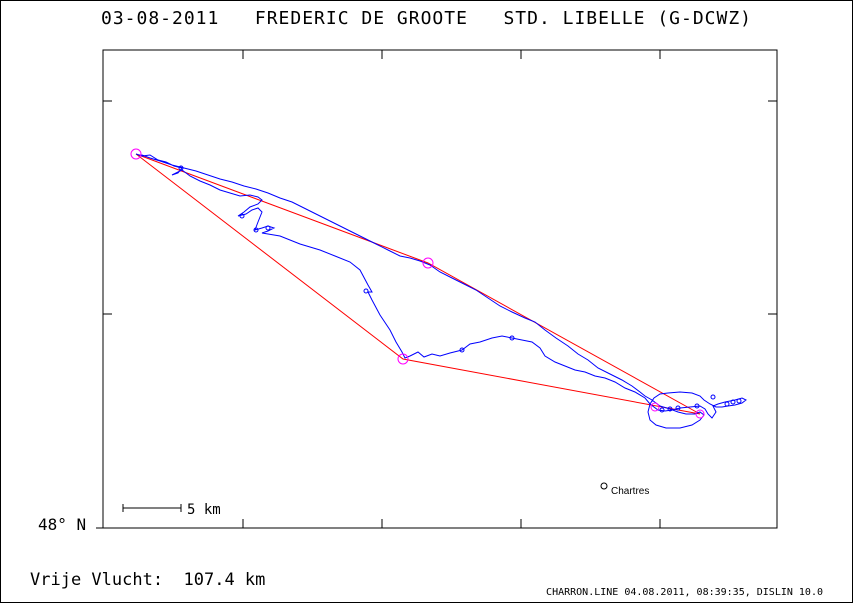 The height and width of the screenshot is (603, 853). Describe the element at coordinates (62, 524) in the screenshot. I see `latitude-label: 48° N` at that location.